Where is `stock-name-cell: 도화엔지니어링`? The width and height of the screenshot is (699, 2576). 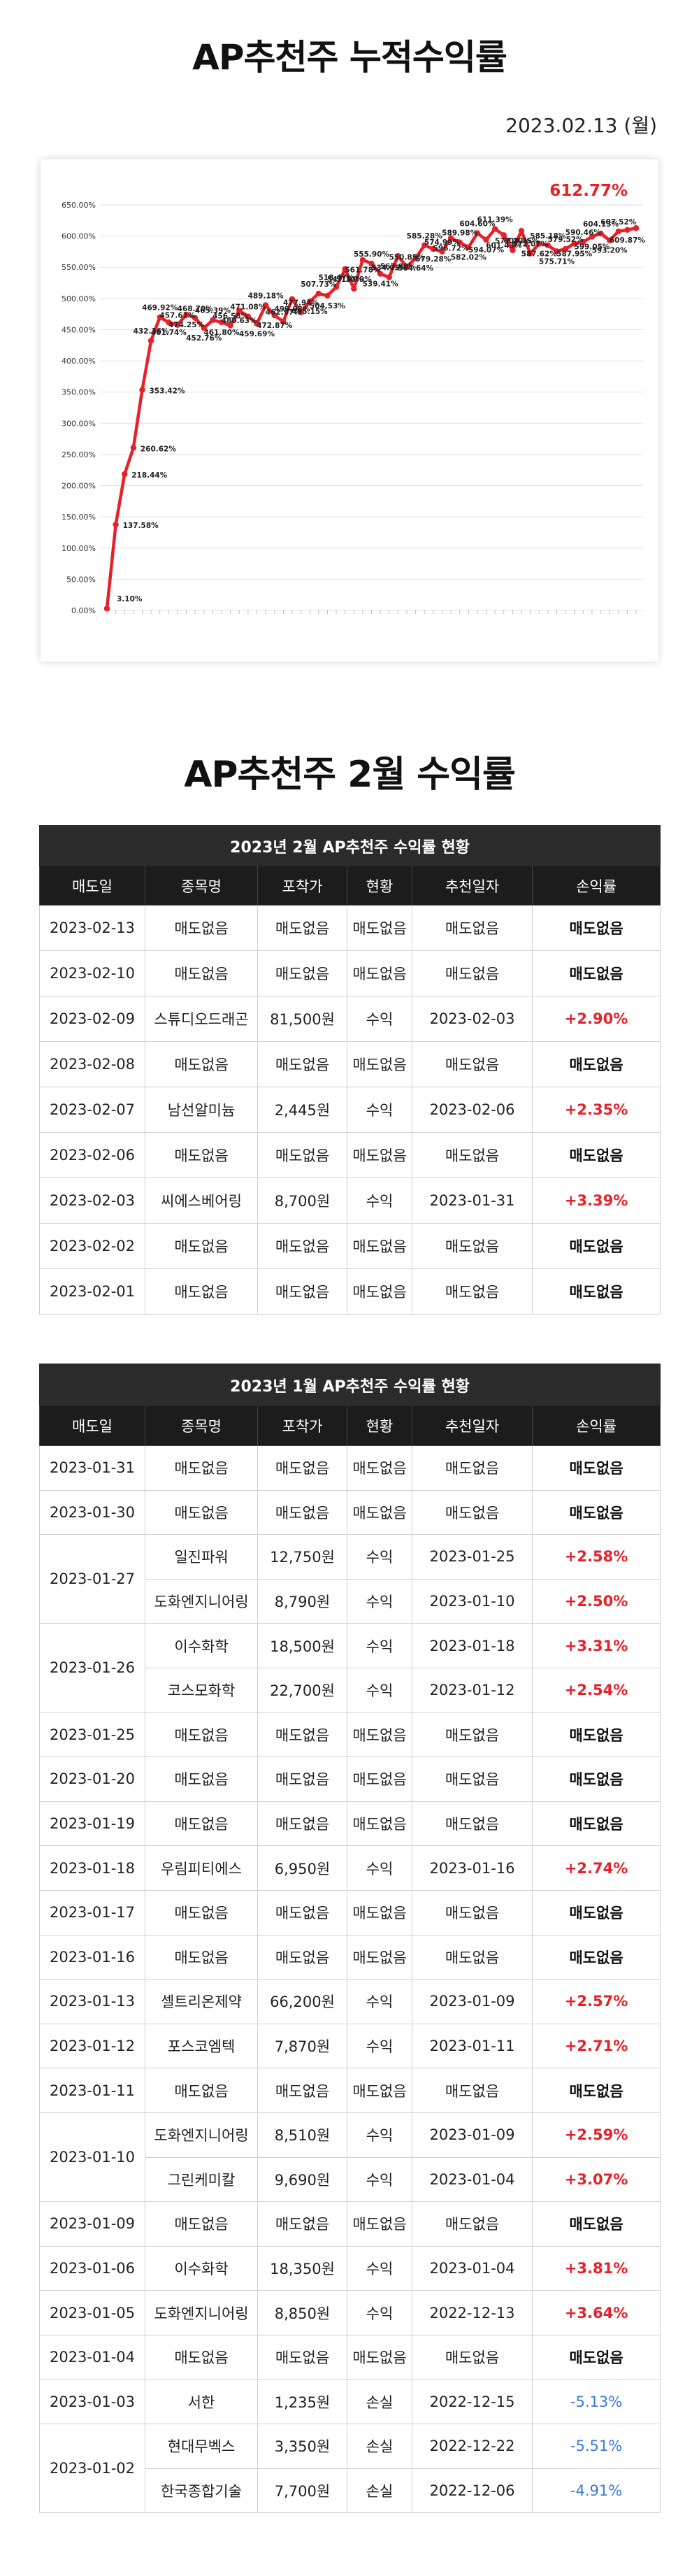
stock-name-cell: 도화엔지니어링 is located at coordinates (201, 2135).